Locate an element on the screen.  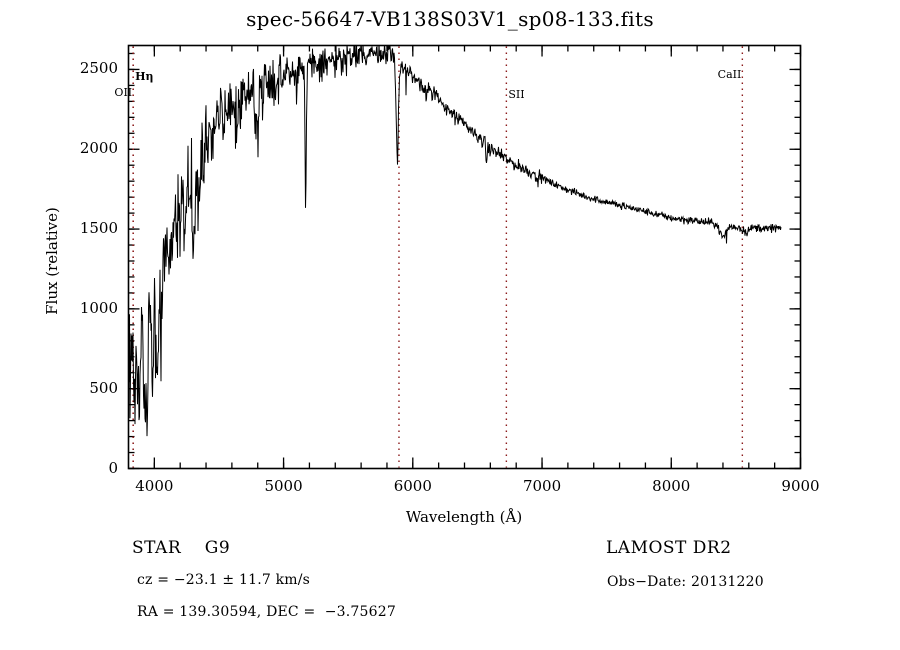
x-tick-label: 4000 is located at coordinates (154, 486).